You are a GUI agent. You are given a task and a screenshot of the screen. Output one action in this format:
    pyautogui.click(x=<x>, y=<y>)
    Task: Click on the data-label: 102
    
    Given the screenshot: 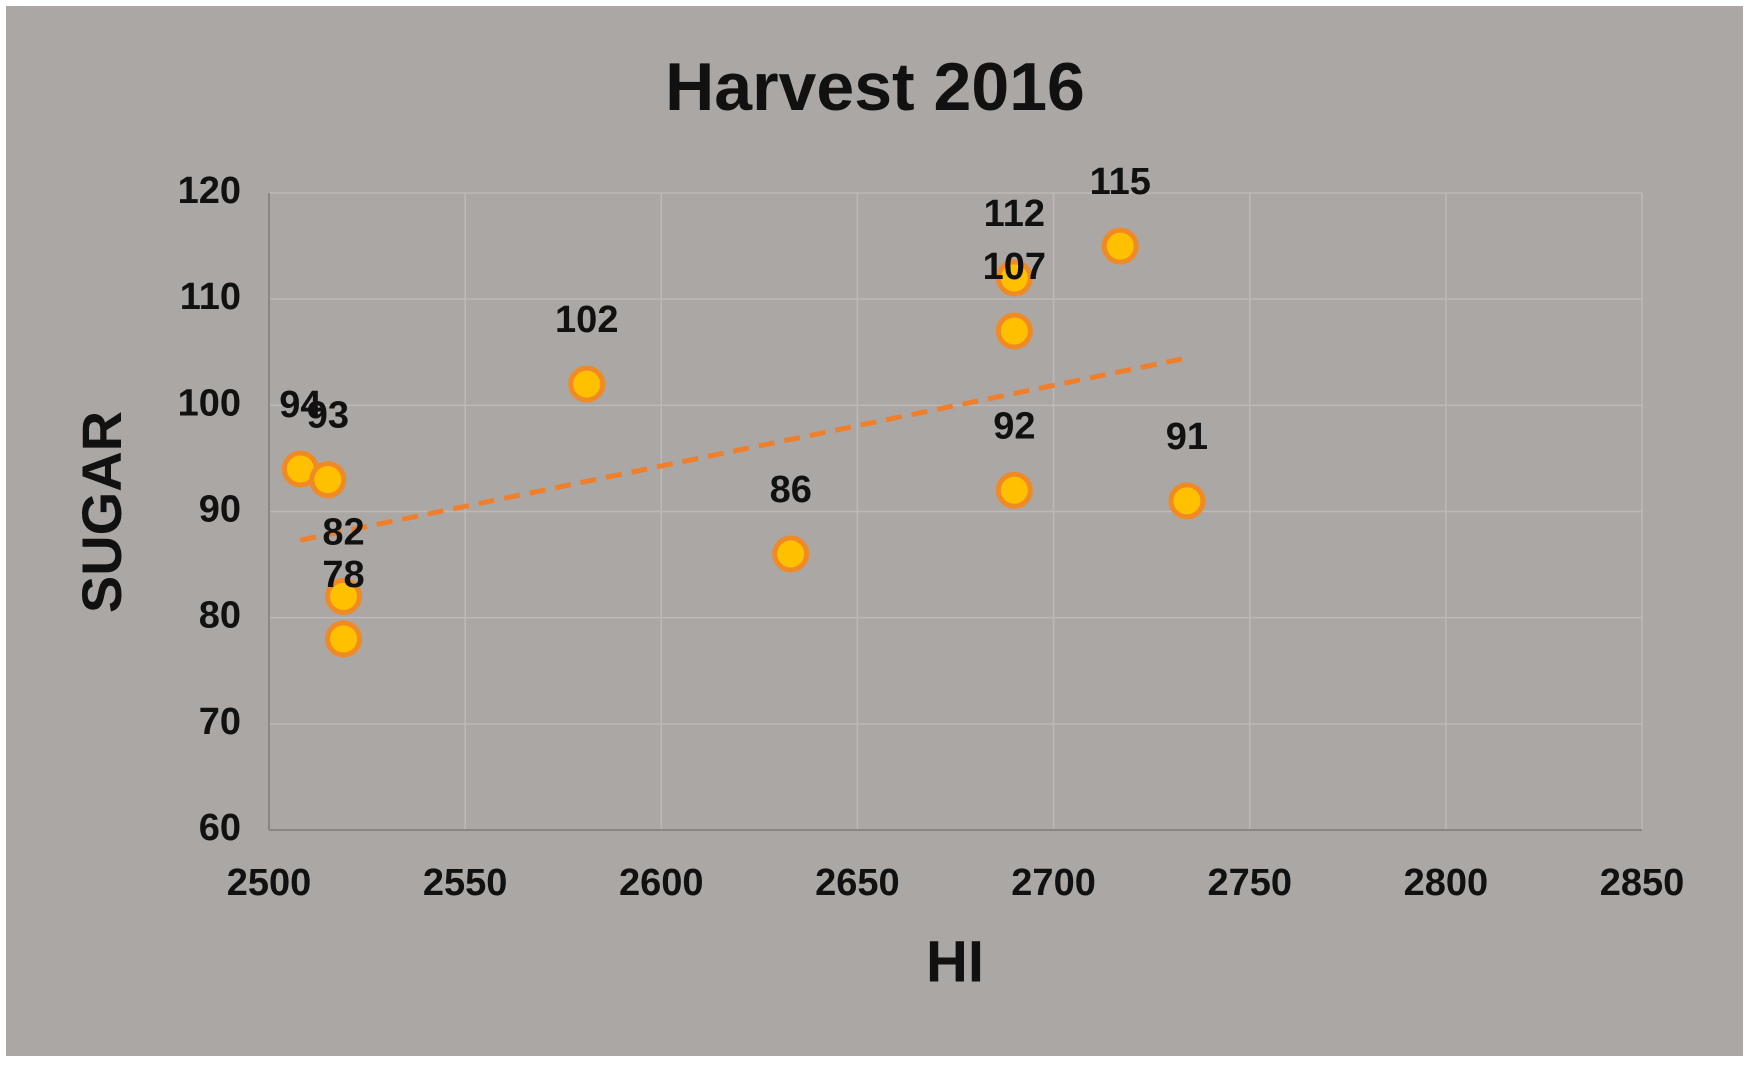 What is the action you would take?
    pyautogui.click(x=586, y=320)
    